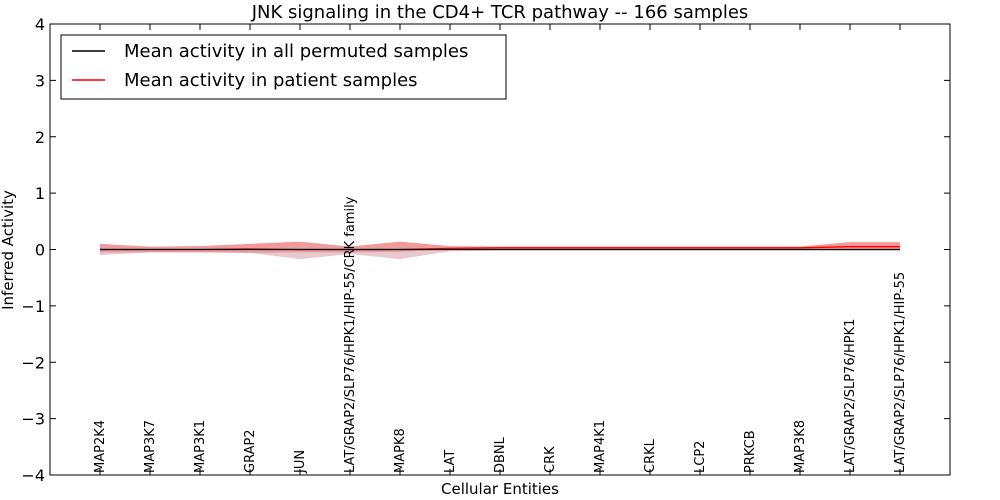 Image resolution: width=1000 pixels, height=500 pixels. What do you see at coordinates (450, 461) in the screenshot?
I see `category-label: LAT` at bounding box center [450, 461].